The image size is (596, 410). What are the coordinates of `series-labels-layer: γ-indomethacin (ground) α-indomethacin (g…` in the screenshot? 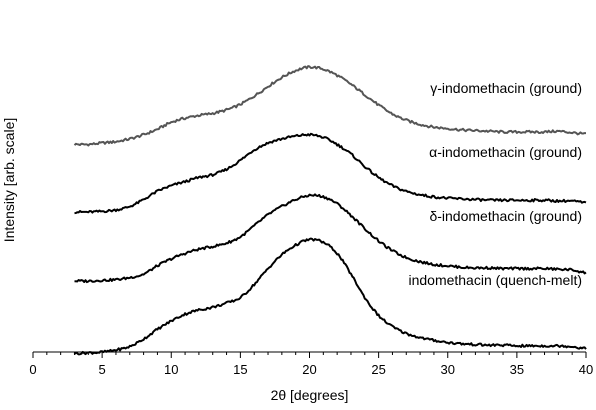 It's located at (495, 184).